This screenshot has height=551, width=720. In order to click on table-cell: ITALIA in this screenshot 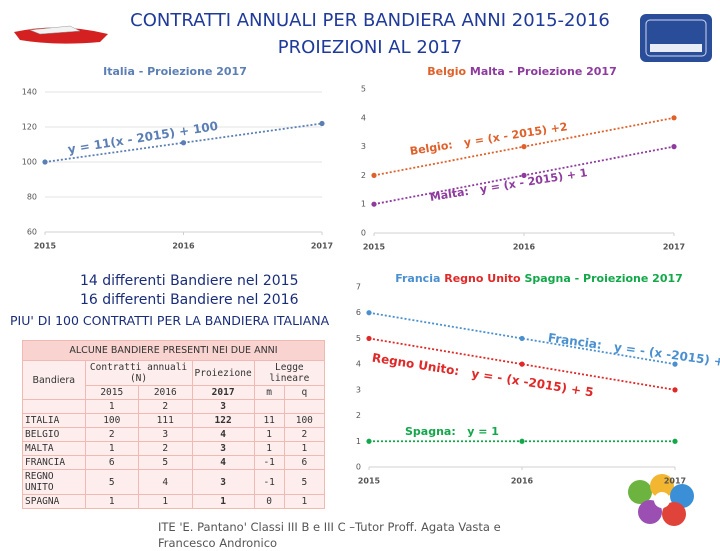, I will do `click(54, 420)`.